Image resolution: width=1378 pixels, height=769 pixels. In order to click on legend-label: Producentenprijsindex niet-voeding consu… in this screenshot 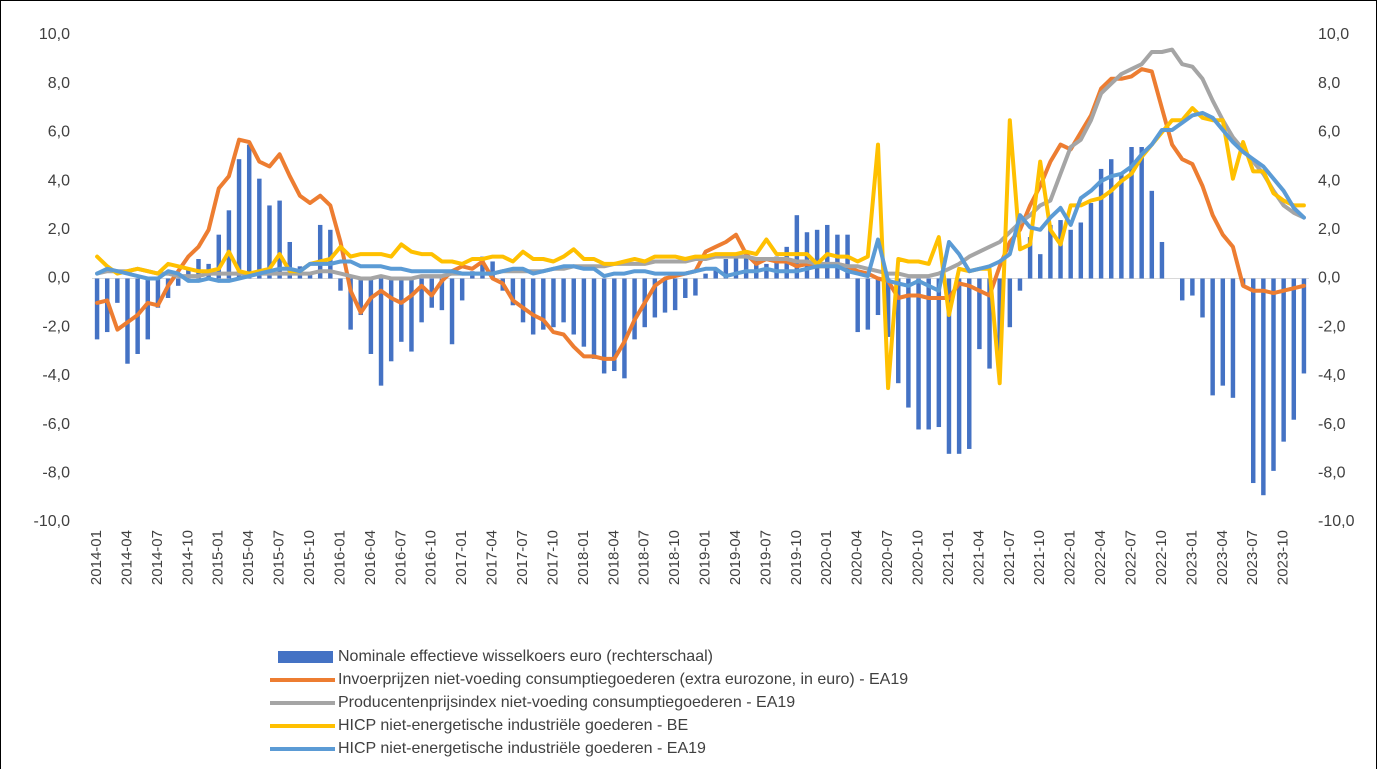, I will do `click(566, 702)`.